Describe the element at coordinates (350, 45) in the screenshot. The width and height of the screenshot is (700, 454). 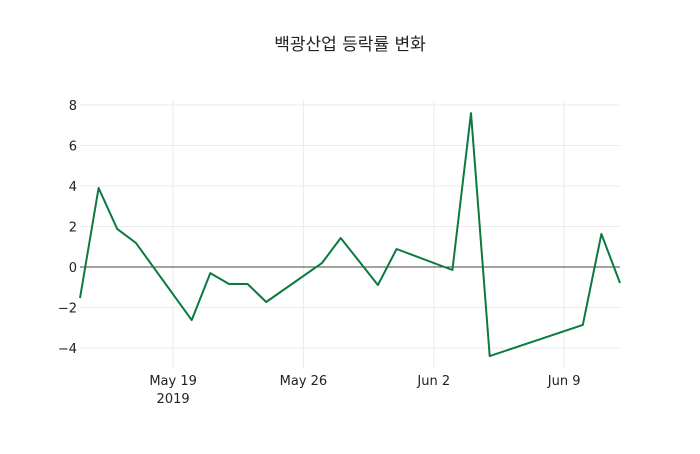
I see `chart-title: 백광산업 등락률 변화` at that location.